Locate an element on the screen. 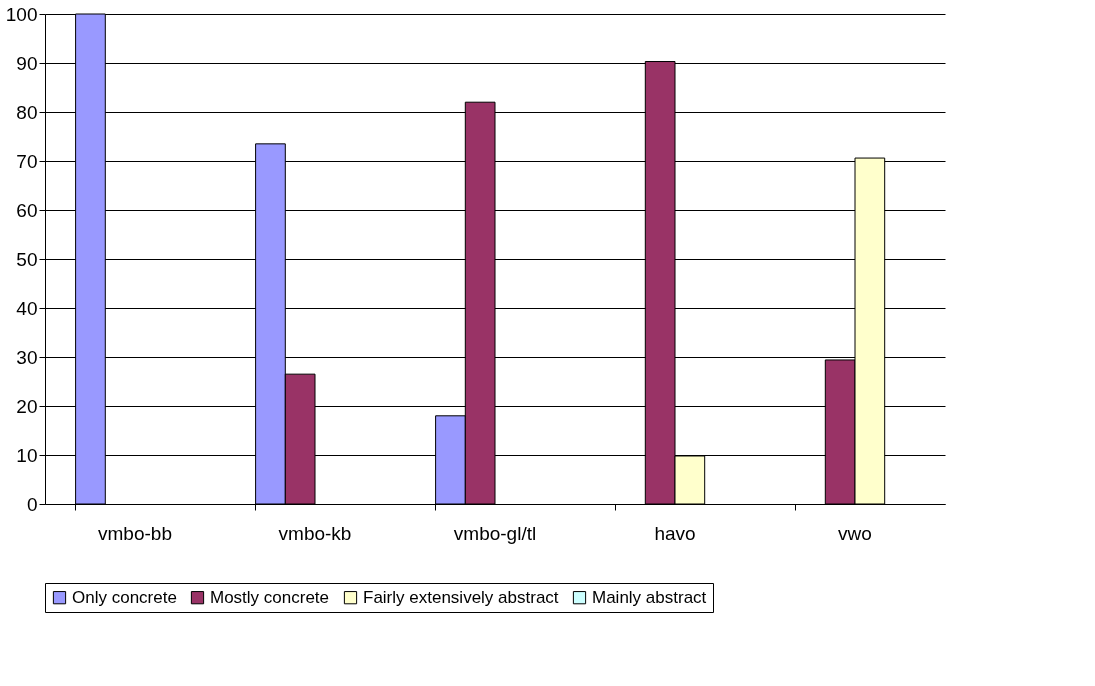 The width and height of the screenshot is (1095, 686). x-tick-label: vmbo-kb is located at coordinates (315, 533).